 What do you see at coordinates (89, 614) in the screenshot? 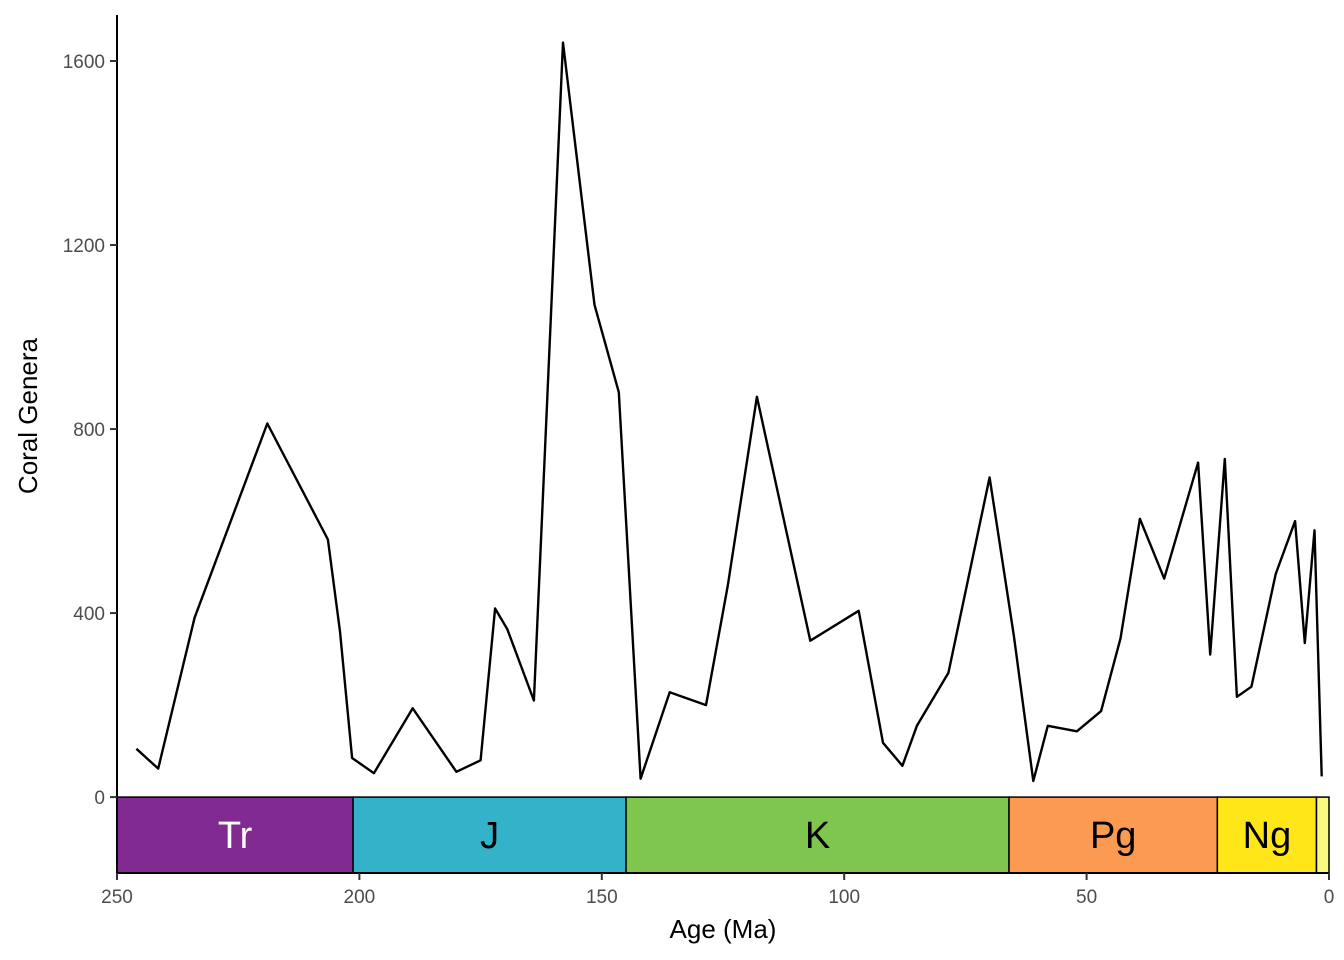
I see `y-tick-label: 400` at bounding box center [89, 614].